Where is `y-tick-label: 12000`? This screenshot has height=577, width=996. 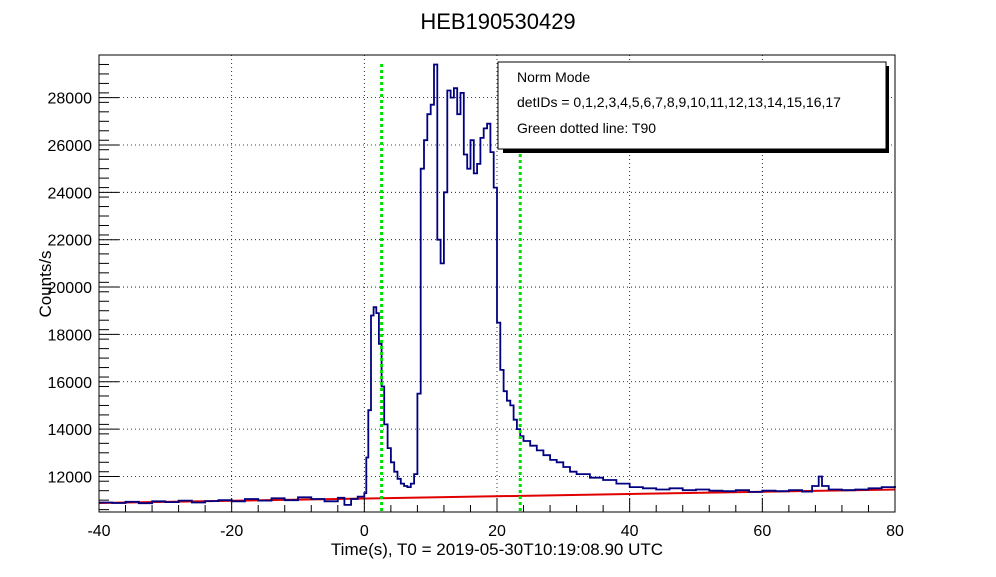
y-tick-label: 12000 is located at coordinates (70, 477).